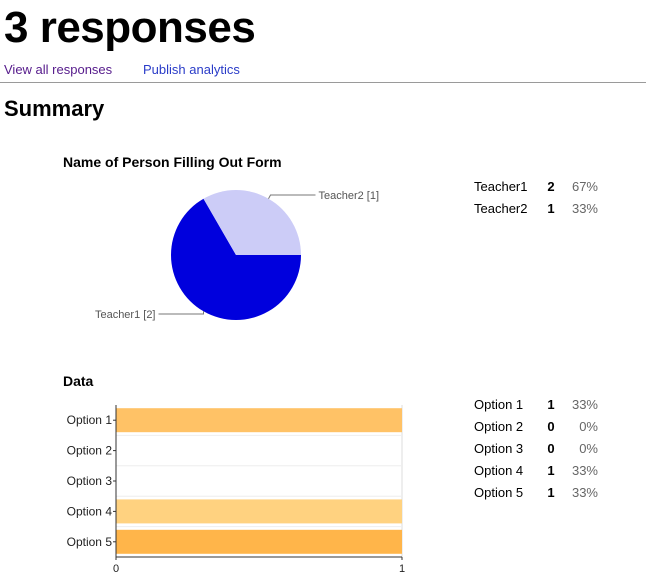 This screenshot has height=583, width=646. What do you see at coordinates (536, 493) in the screenshot?
I see `stats-row: Option 5 1 33%` at bounding box center [536, 493].